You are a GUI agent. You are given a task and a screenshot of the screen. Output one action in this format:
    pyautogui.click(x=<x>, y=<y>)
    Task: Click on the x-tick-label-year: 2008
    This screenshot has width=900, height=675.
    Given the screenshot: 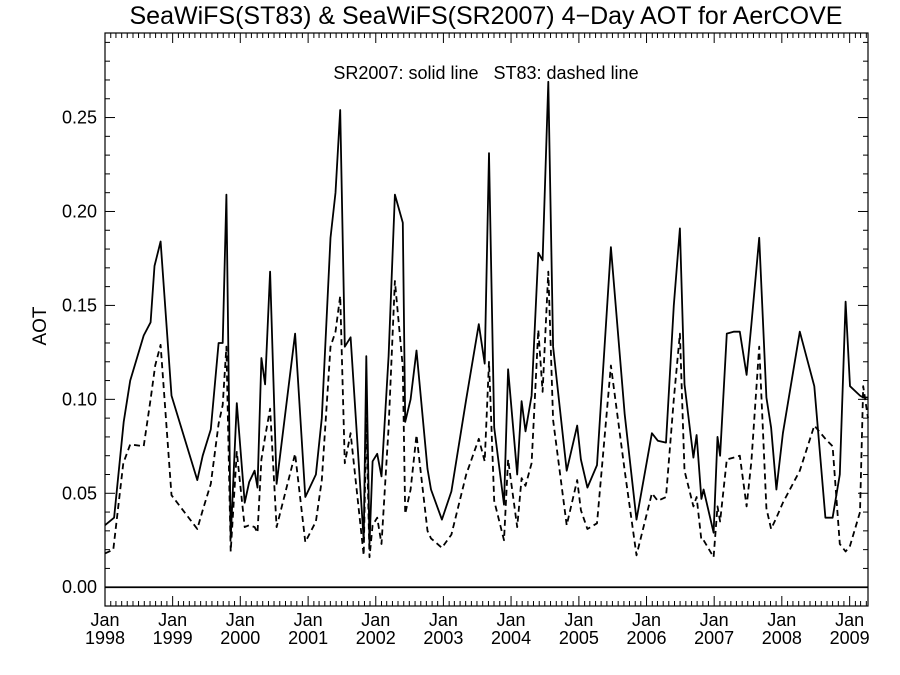 What is the action you would take?
    pyautogui.click(x=782, y=638)
    